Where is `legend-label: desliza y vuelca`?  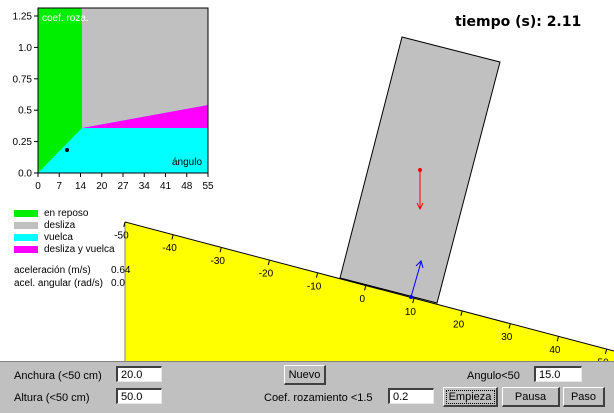 legend-label: desliza y vuelca is located at coordinates (79, 249).